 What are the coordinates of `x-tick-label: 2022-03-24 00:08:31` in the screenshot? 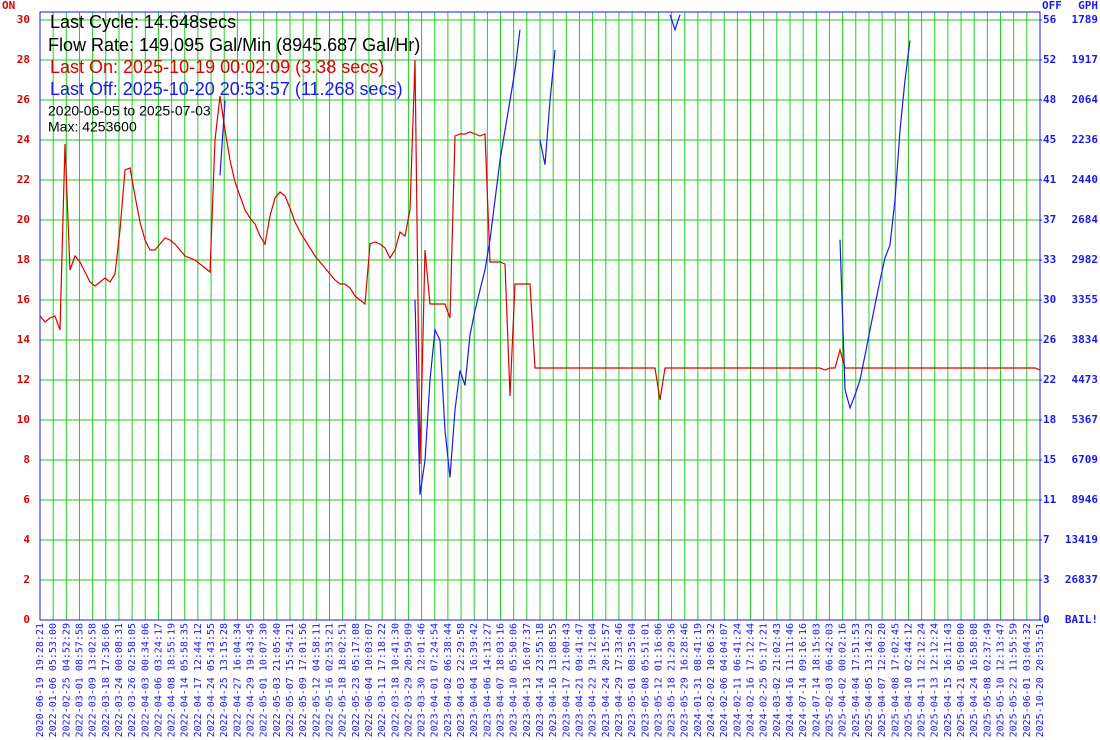 It's located at (119, 680).